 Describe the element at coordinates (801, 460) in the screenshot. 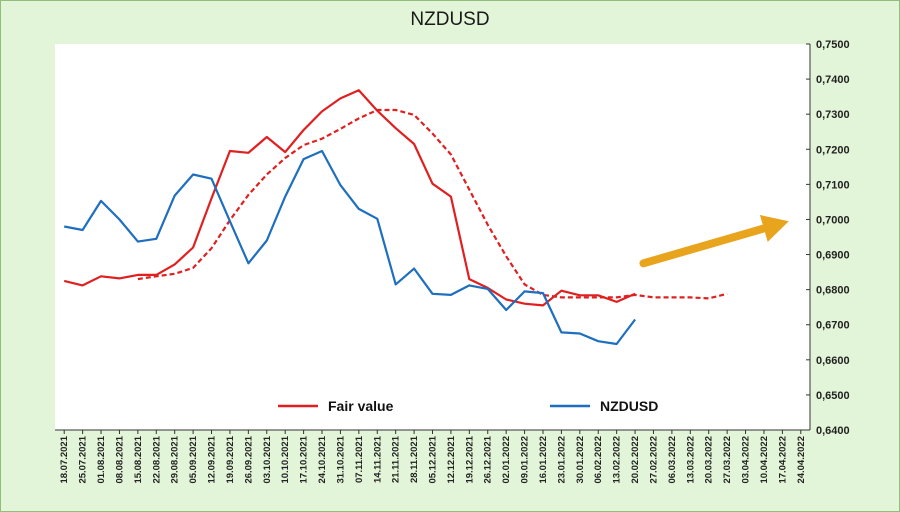

I see `x-tick-label: 24.04.2022` at that location.